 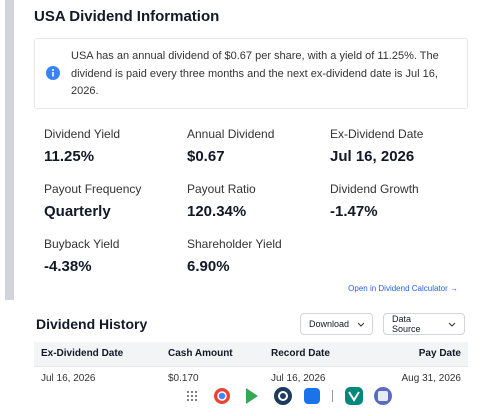 I want to click on download-button: Download, so click(x=336, y=324).